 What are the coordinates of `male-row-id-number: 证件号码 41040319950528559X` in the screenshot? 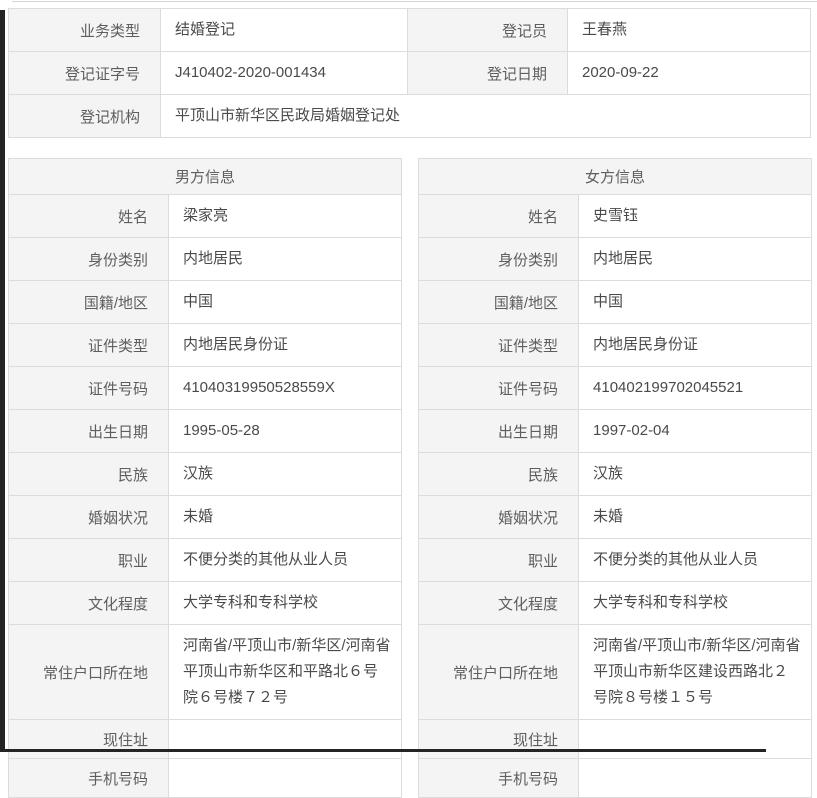 It's located at (205, 388).